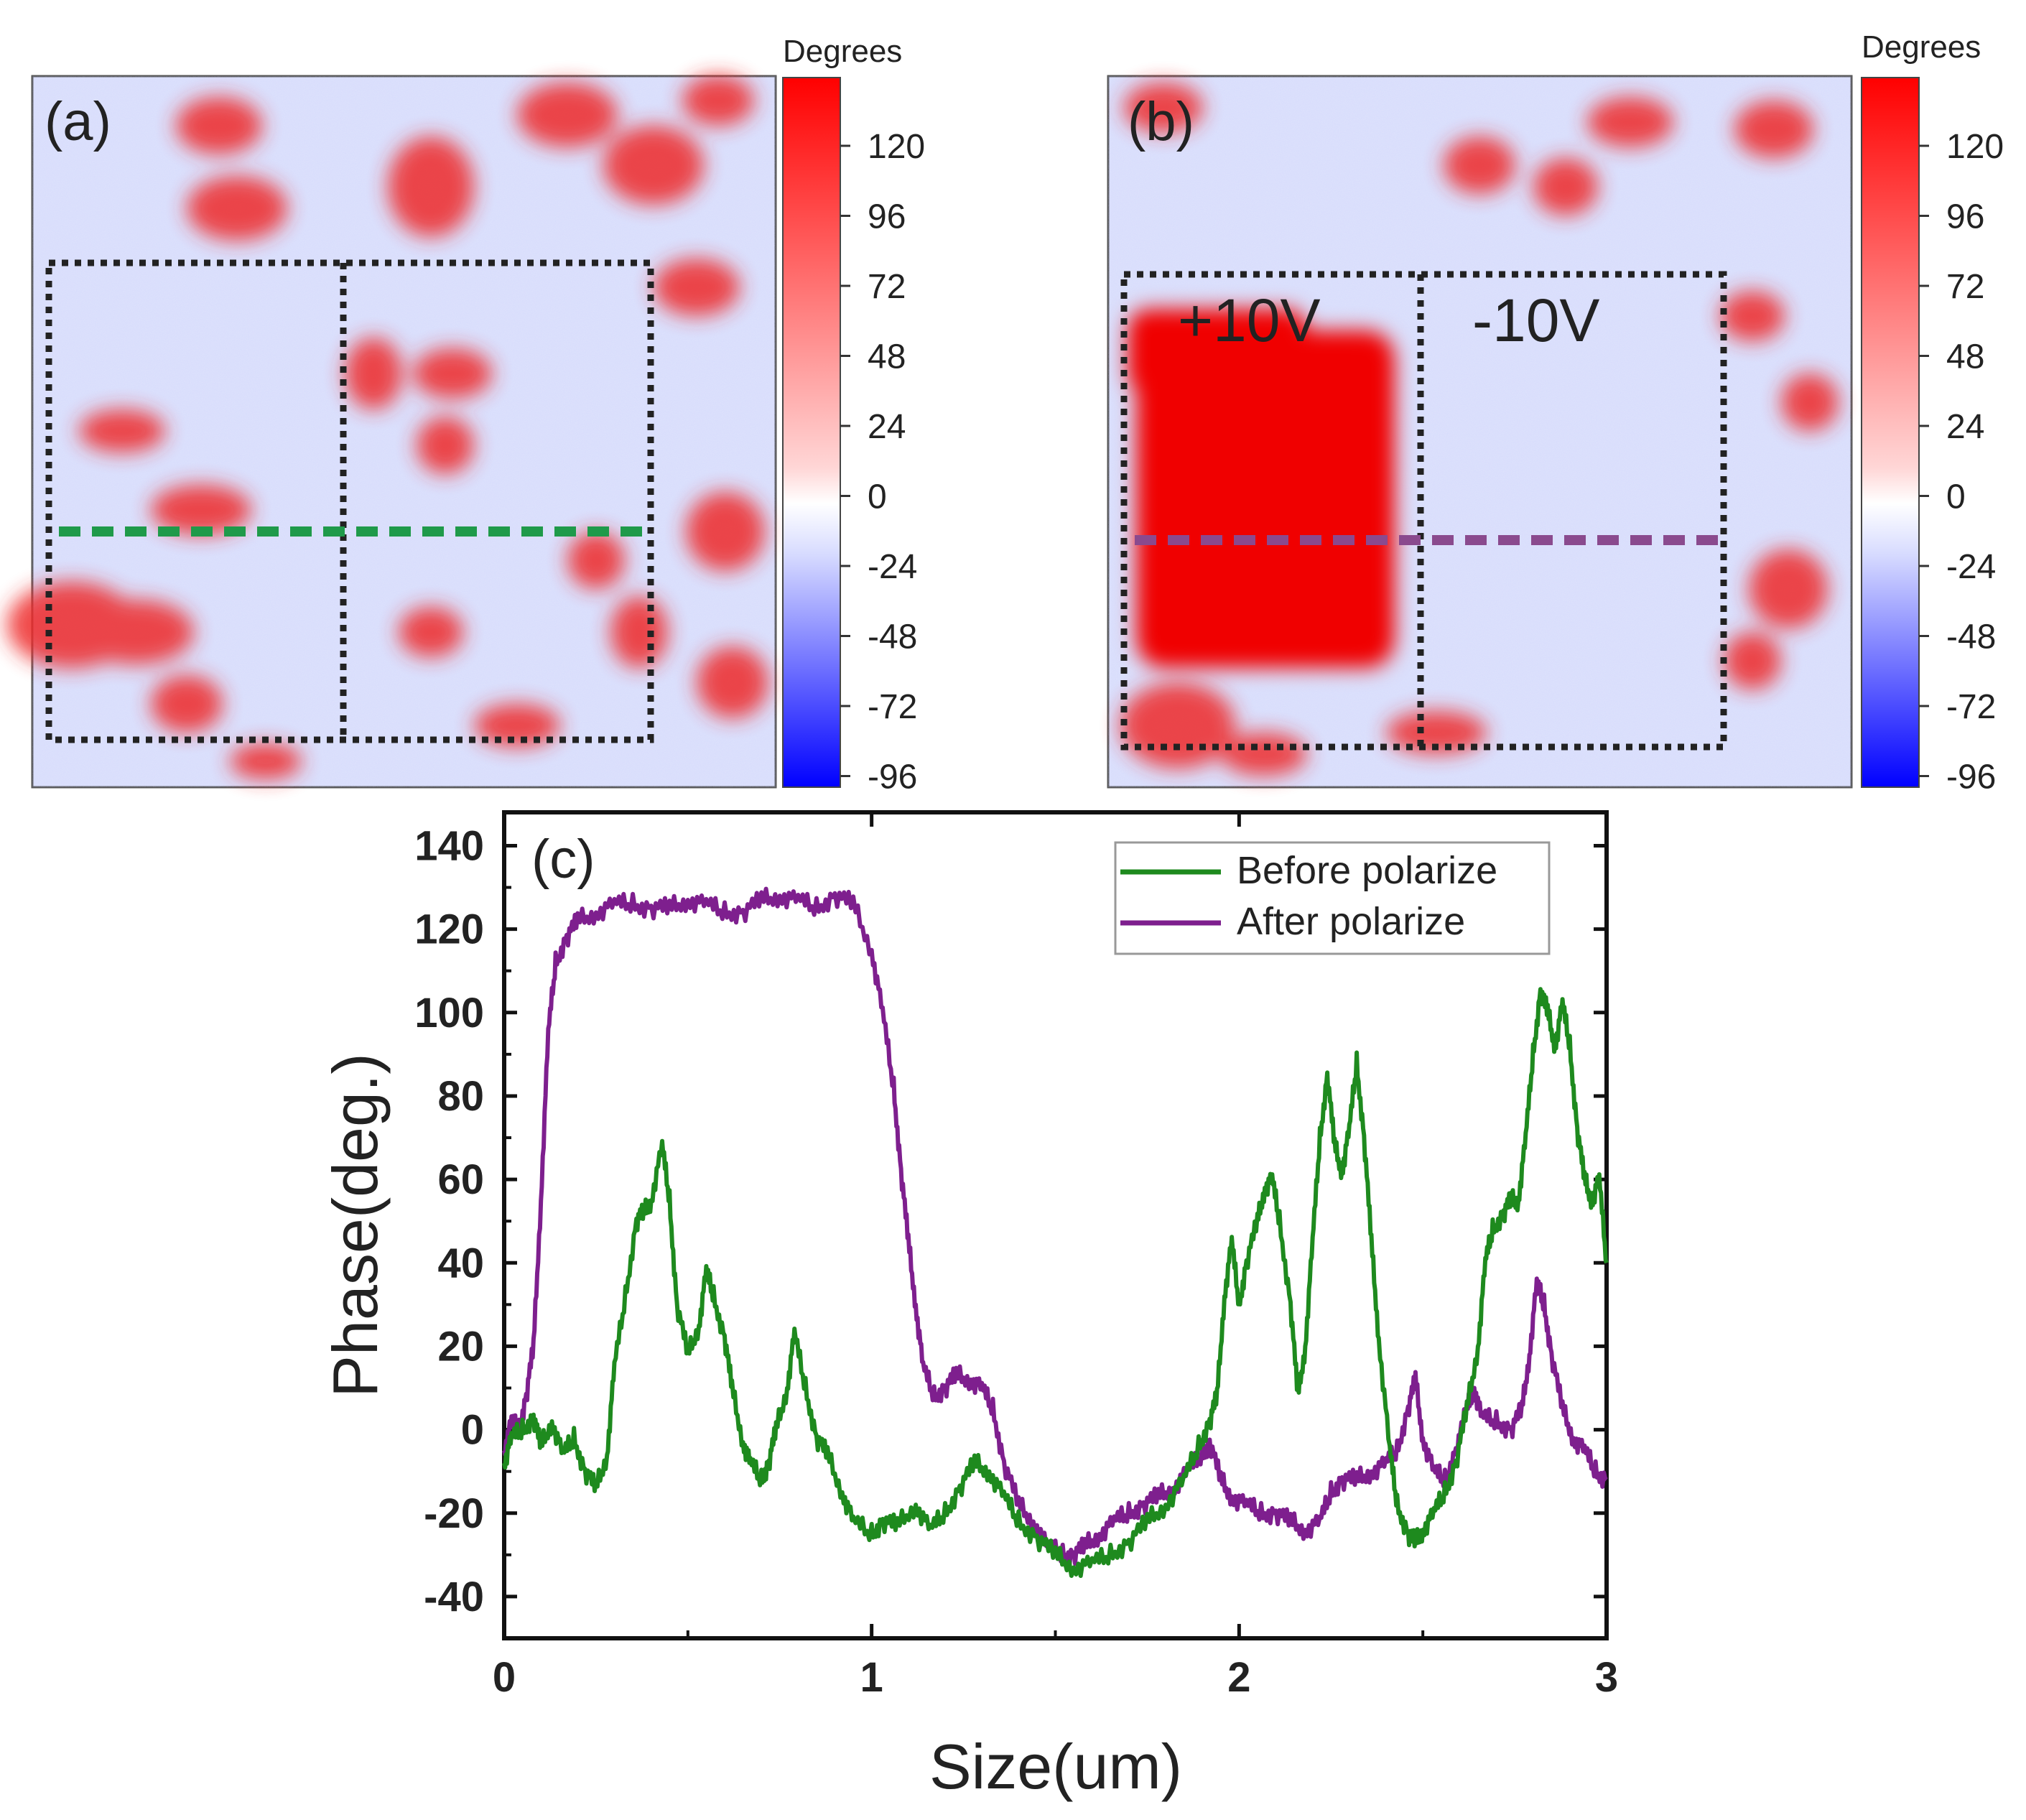 Image resolution: width=2026 pixels, height=1820 pixels. I want to click on legend-label-after: After polarize, so click(1351, 921).